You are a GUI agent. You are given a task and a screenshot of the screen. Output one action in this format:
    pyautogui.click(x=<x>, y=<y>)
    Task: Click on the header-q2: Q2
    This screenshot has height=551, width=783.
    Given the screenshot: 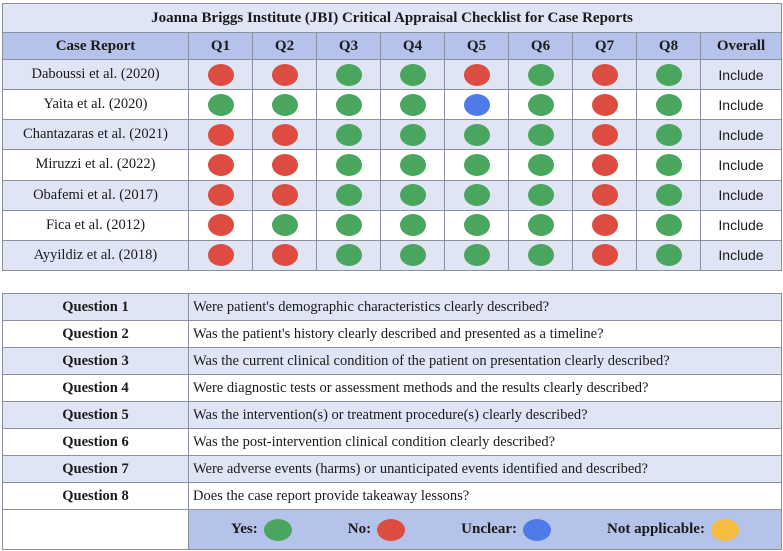 What is the action you would take?
    pyautogui.click(x=284, y=46)
    